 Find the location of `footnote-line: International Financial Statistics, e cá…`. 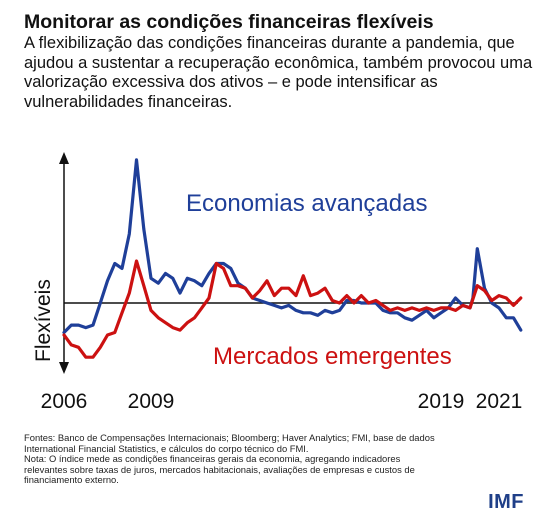

footnote-line: International Financial Statistics, e cá… is located at coordinates (166, 448).